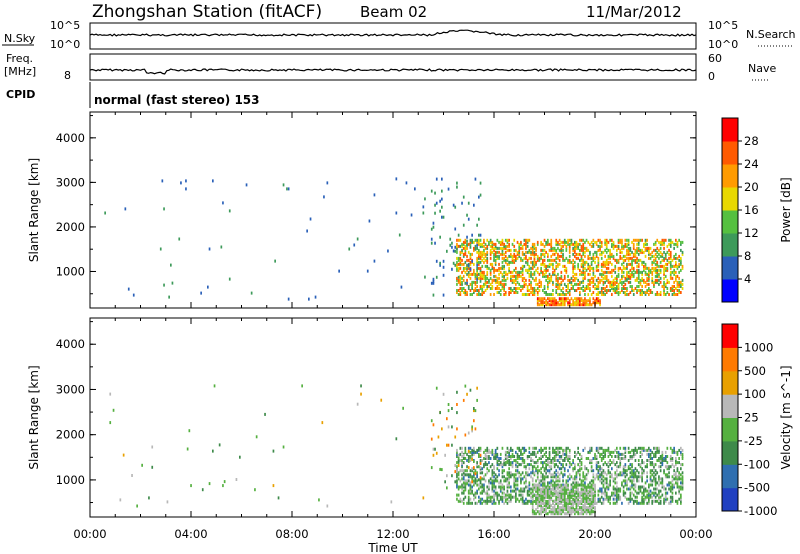  I want to click on velocity-colorbar-tick-label: -1000, so click(760, 511).